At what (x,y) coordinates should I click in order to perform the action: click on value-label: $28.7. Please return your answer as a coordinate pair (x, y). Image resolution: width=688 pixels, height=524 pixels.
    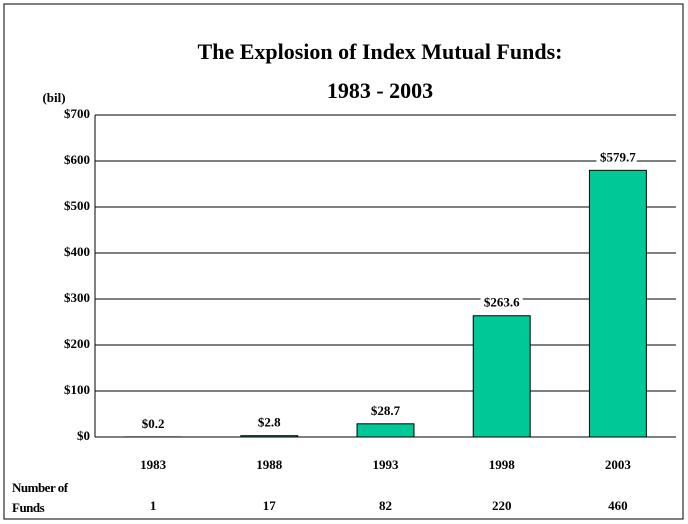
    Looking at the image, I should click on (386, 410).